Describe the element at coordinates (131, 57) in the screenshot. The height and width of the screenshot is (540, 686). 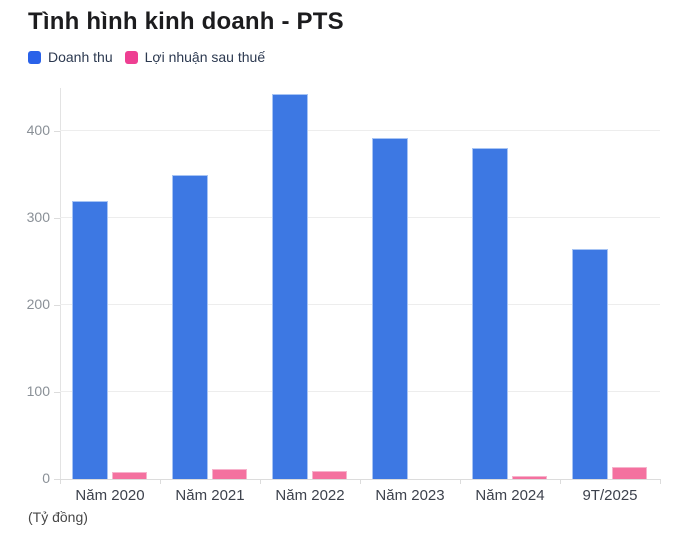
I see `legend-marker-loi-nhuan-icon` at that location.